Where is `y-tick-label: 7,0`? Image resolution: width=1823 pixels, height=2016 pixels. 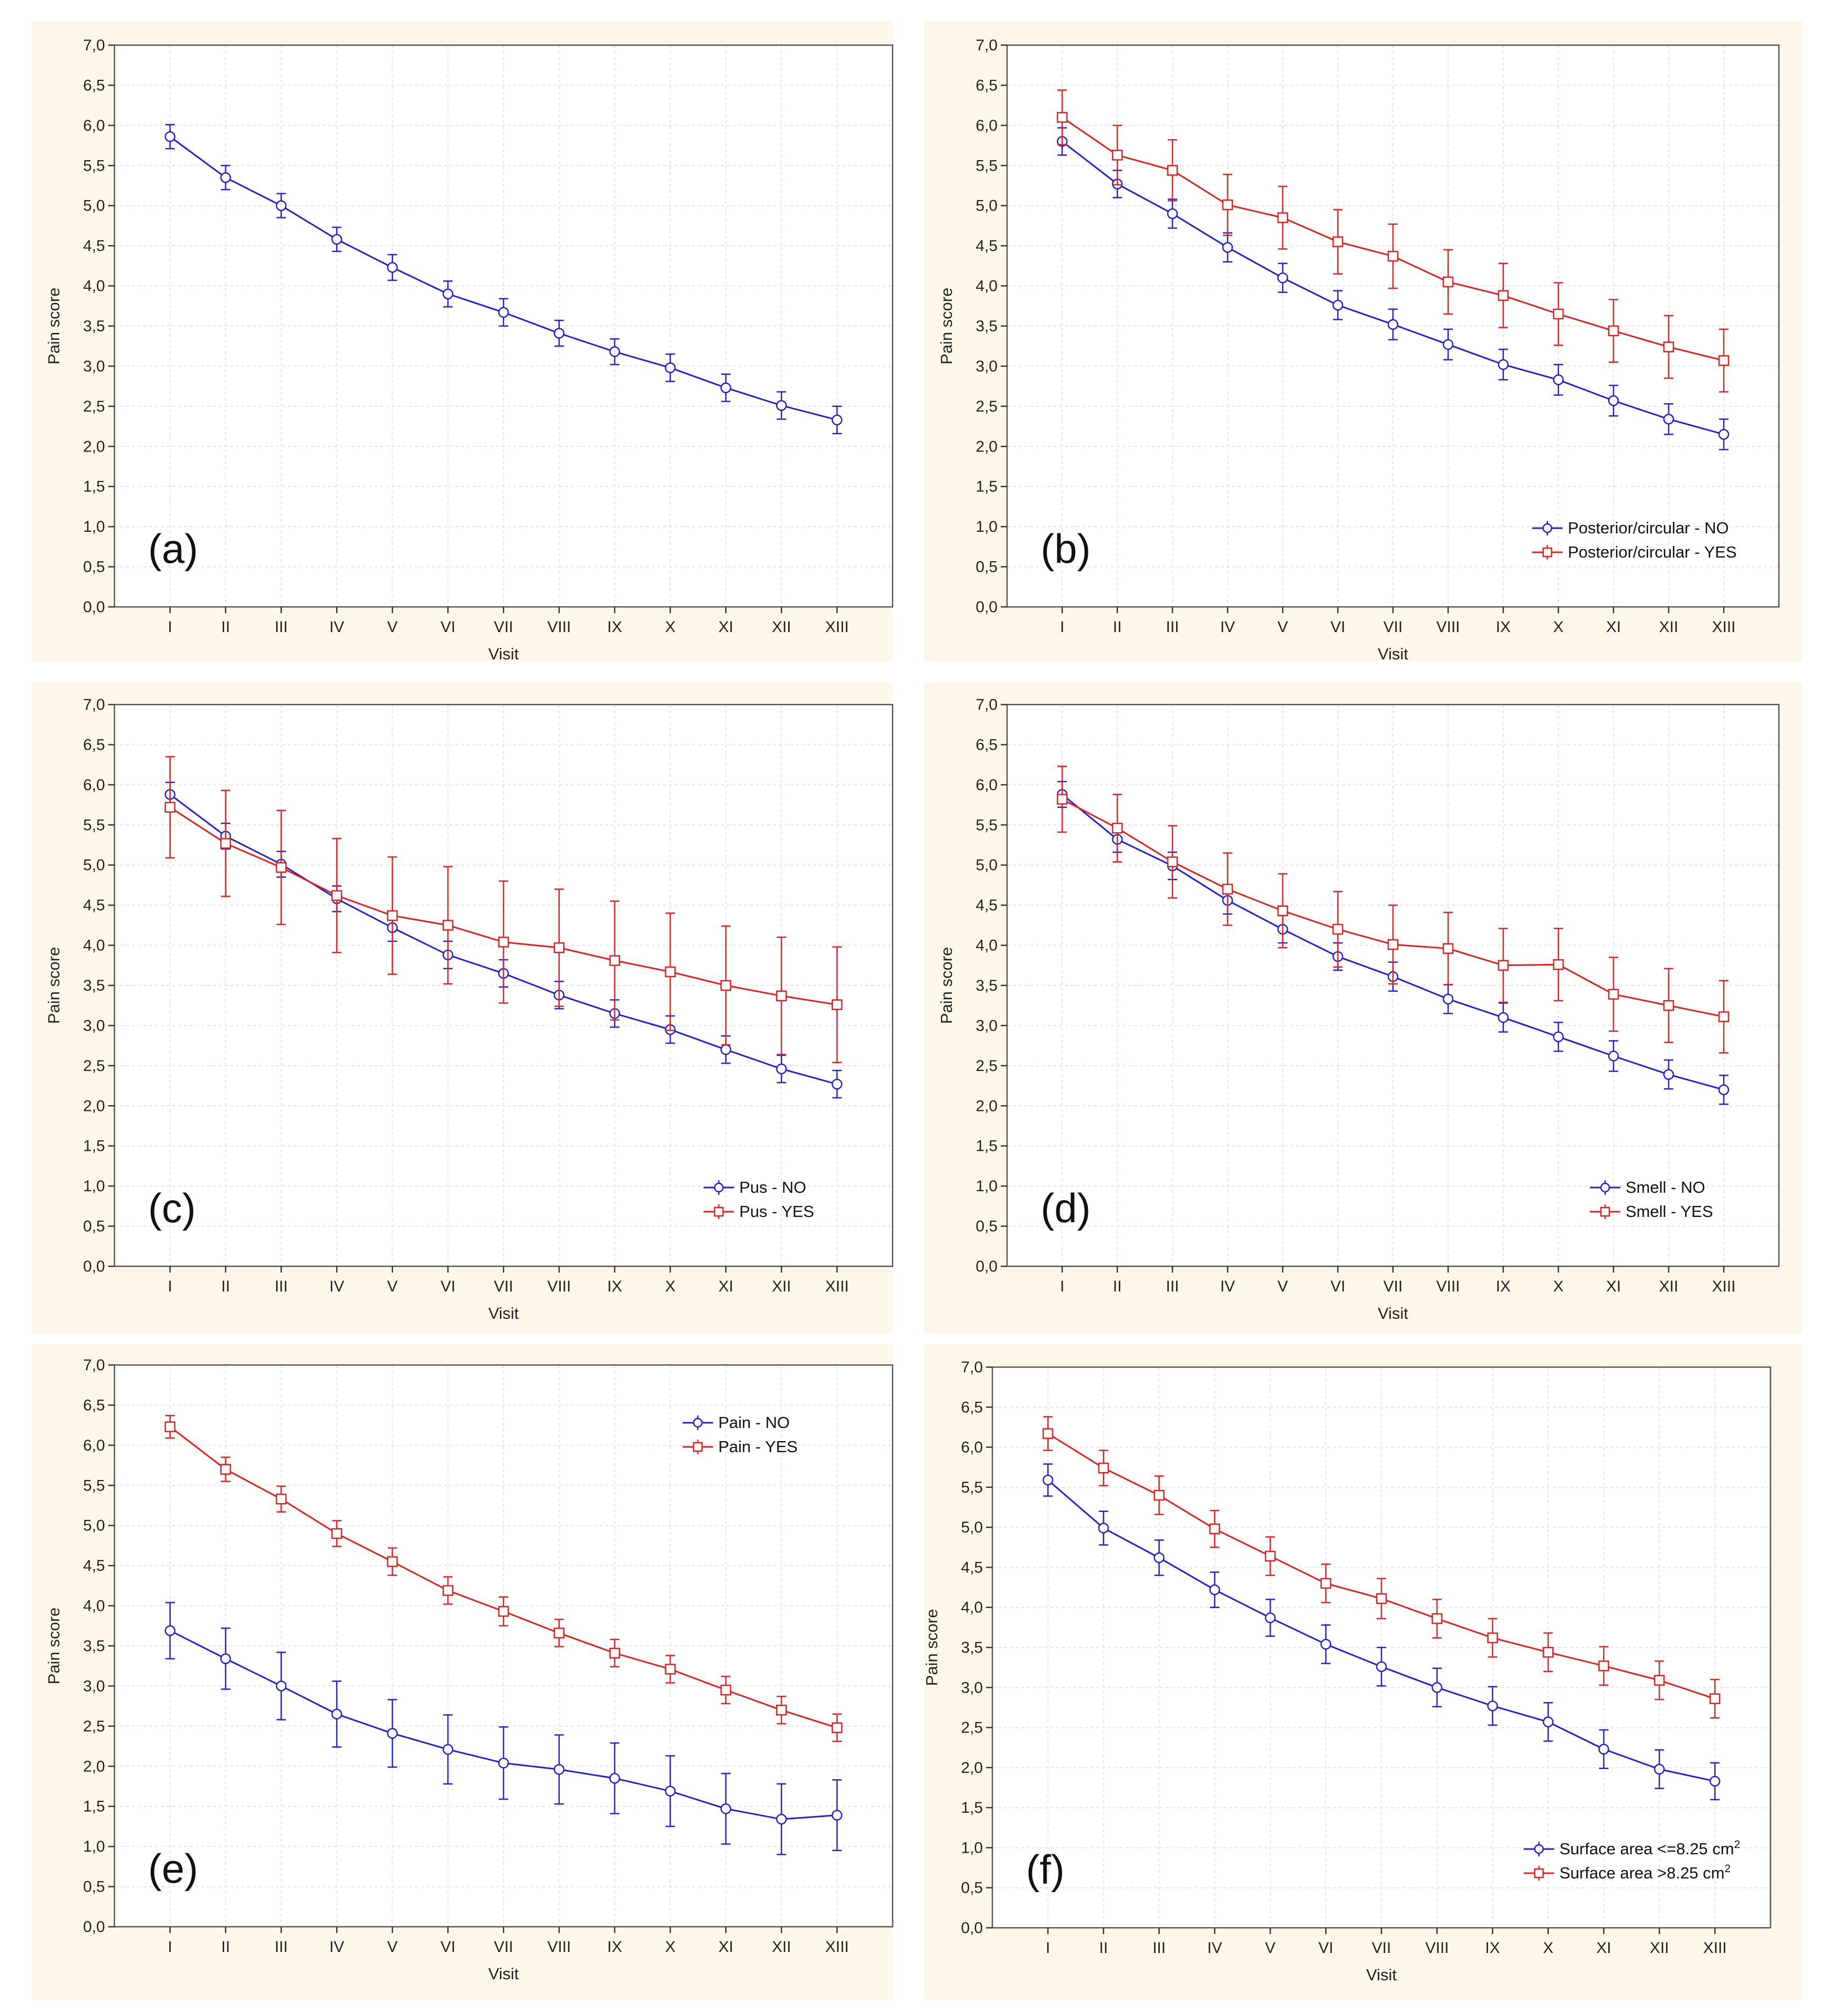
y-tick-label: 7,0 is located at coordinates (94, 1365).